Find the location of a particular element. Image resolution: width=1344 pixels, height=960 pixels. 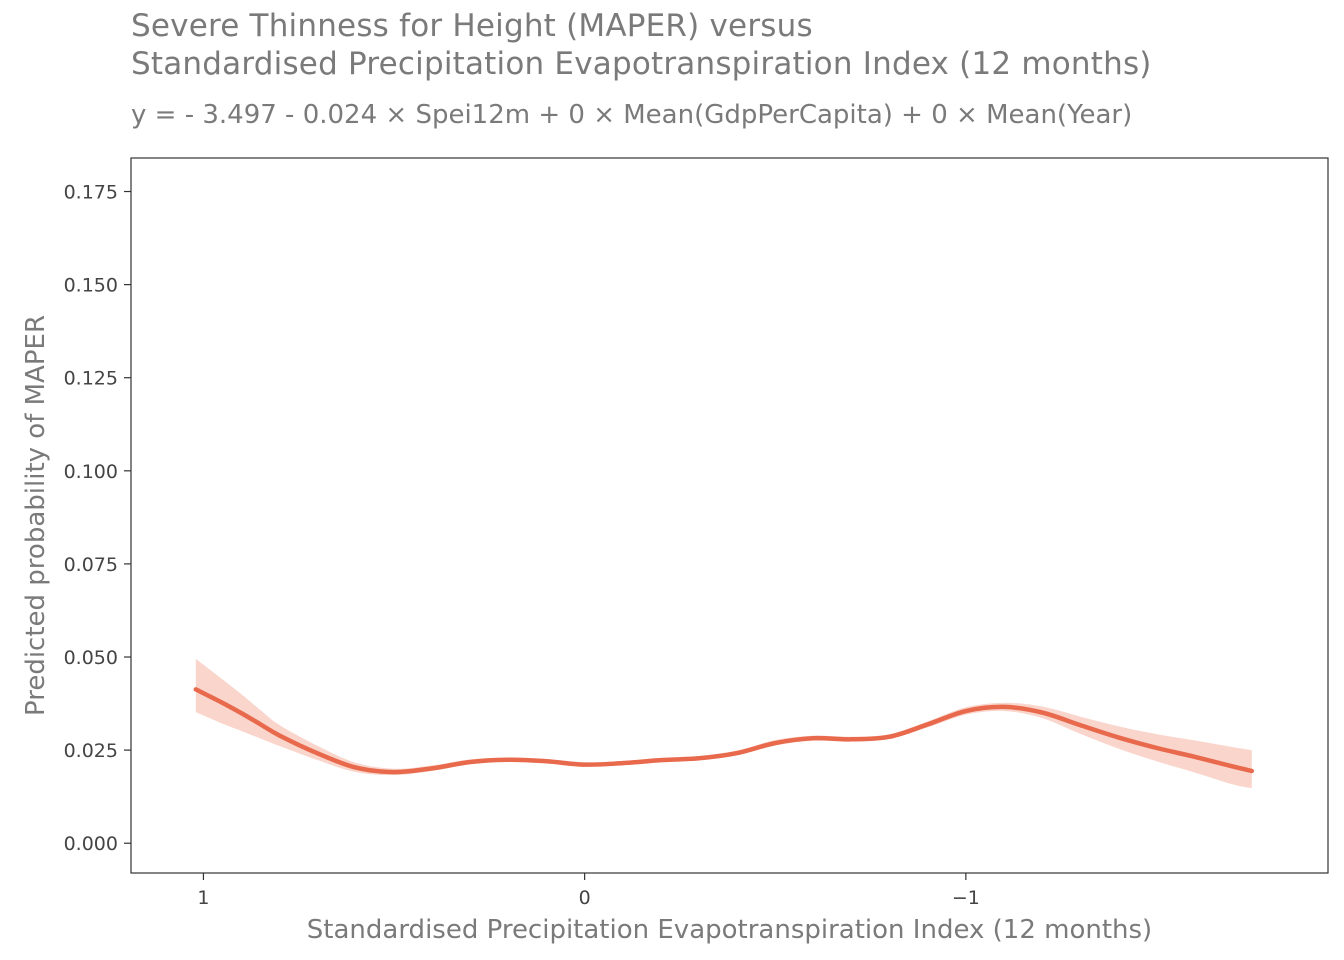

y-tick-label: 0.025 is located at coordinates (91, 751).